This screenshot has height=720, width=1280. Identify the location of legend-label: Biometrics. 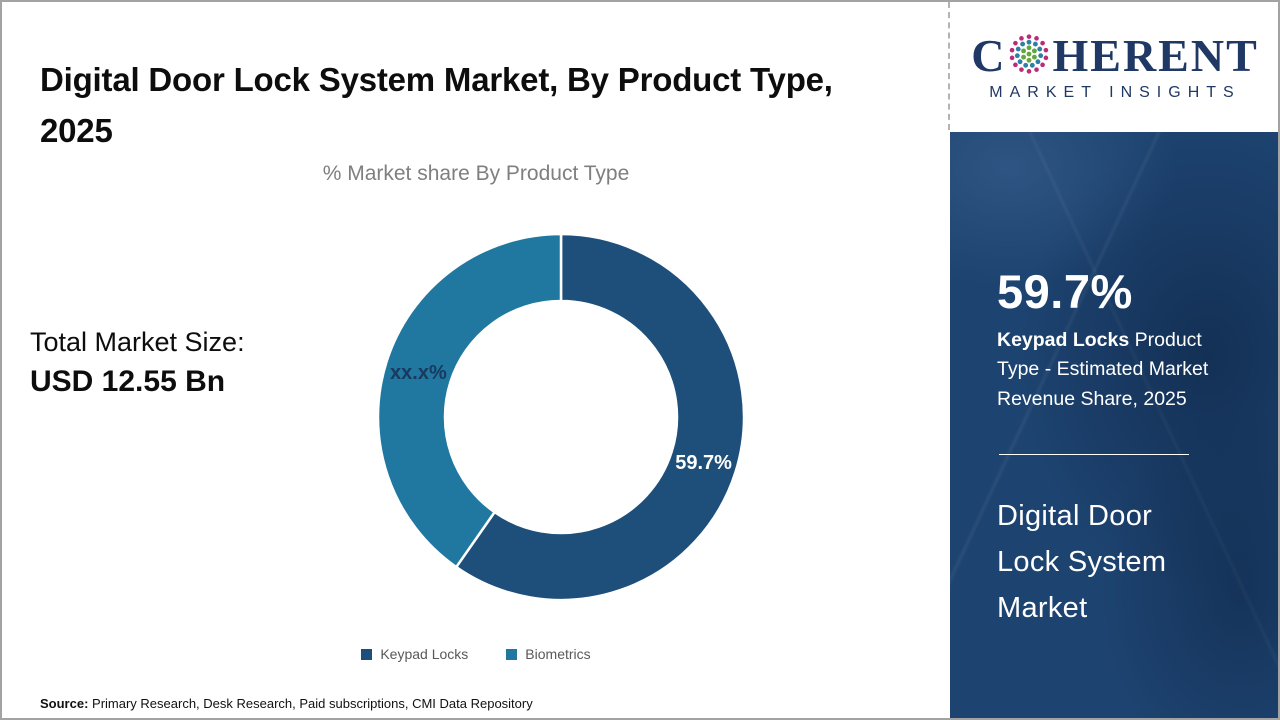
(558, 654).